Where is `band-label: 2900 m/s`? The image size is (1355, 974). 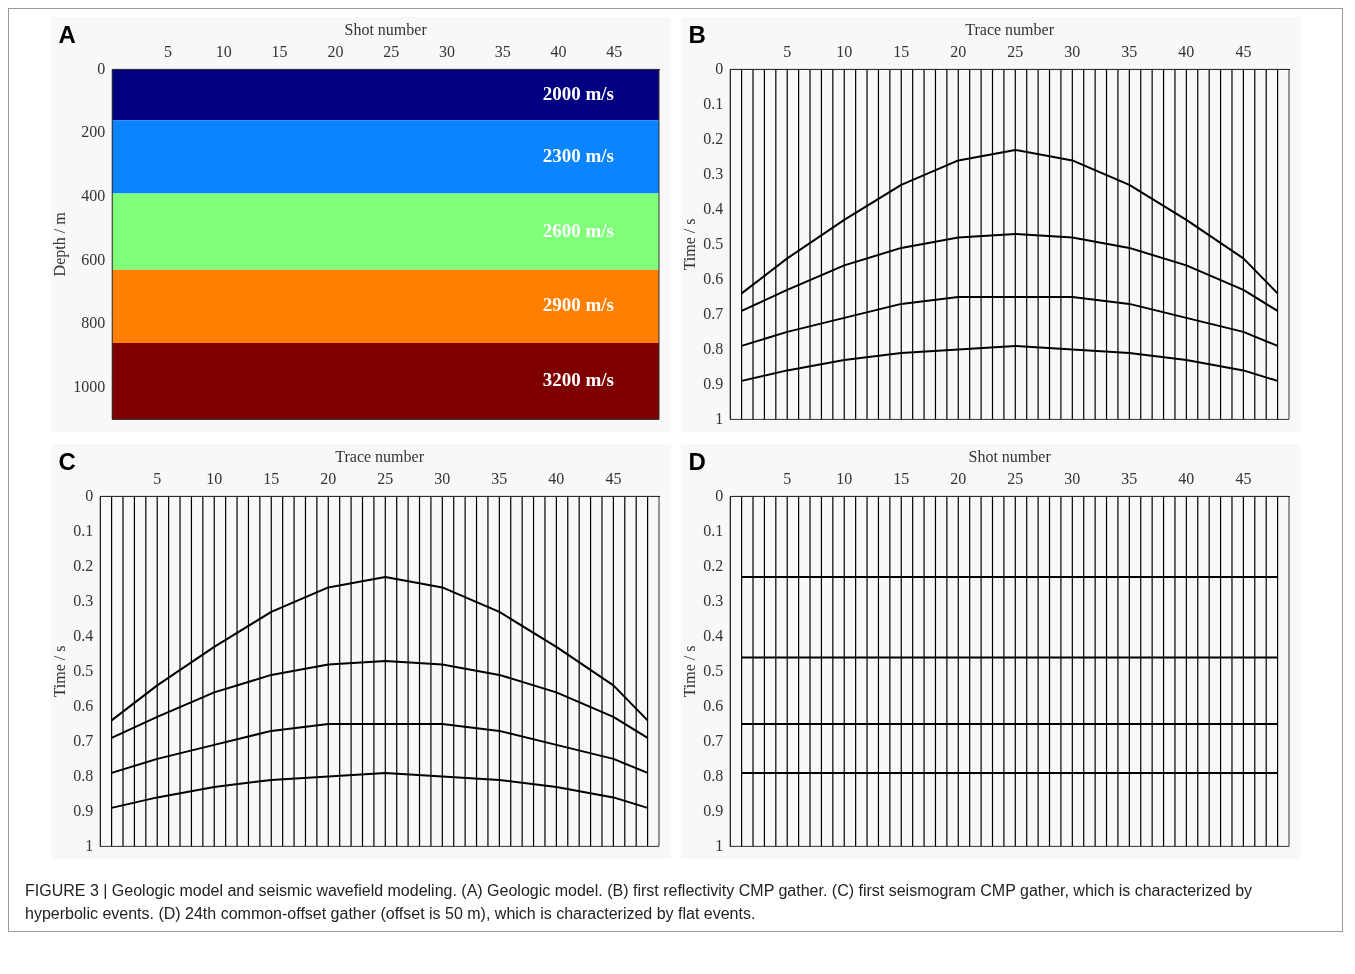
band-label: 2900 m/s is located at coordinates (578, 305).